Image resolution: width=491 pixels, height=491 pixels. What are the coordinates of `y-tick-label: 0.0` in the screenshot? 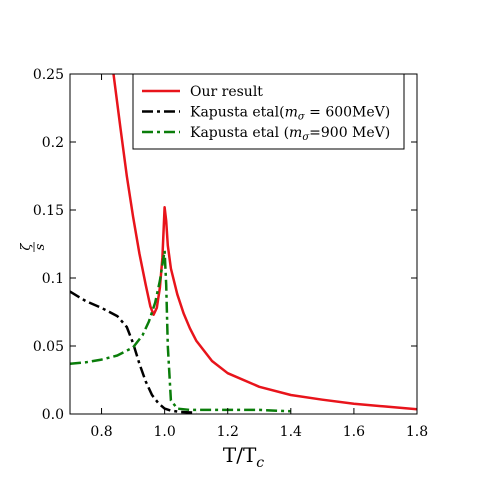 It's located at (53, 415).